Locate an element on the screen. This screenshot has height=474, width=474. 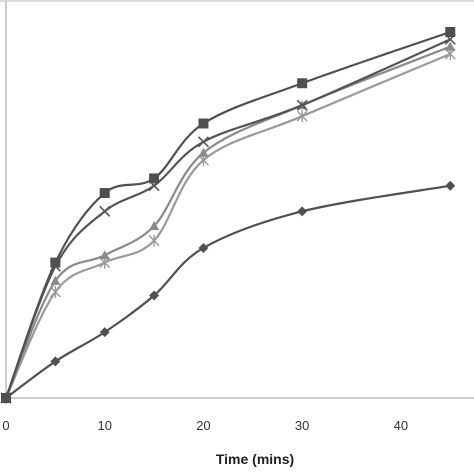
x-tick-labels: 0 10 20 30 40 is located at coordinates (205, 425).